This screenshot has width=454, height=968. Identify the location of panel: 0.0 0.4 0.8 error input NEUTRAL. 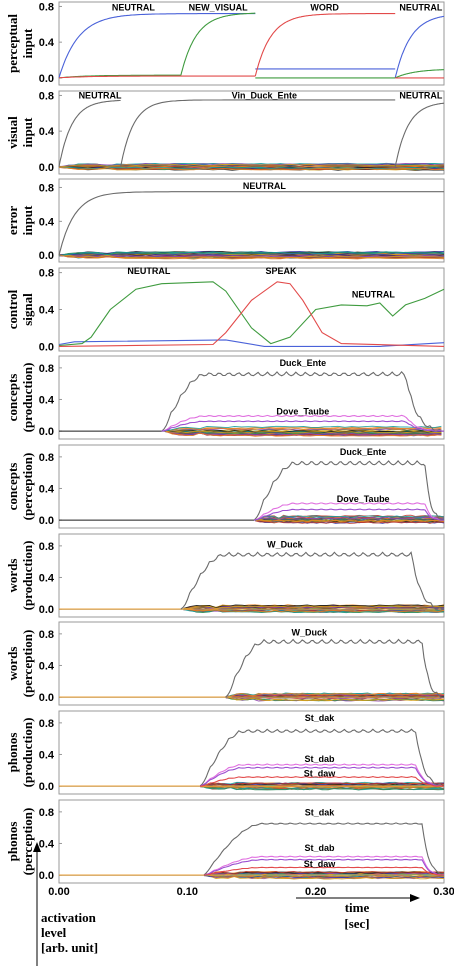
(225, 220).